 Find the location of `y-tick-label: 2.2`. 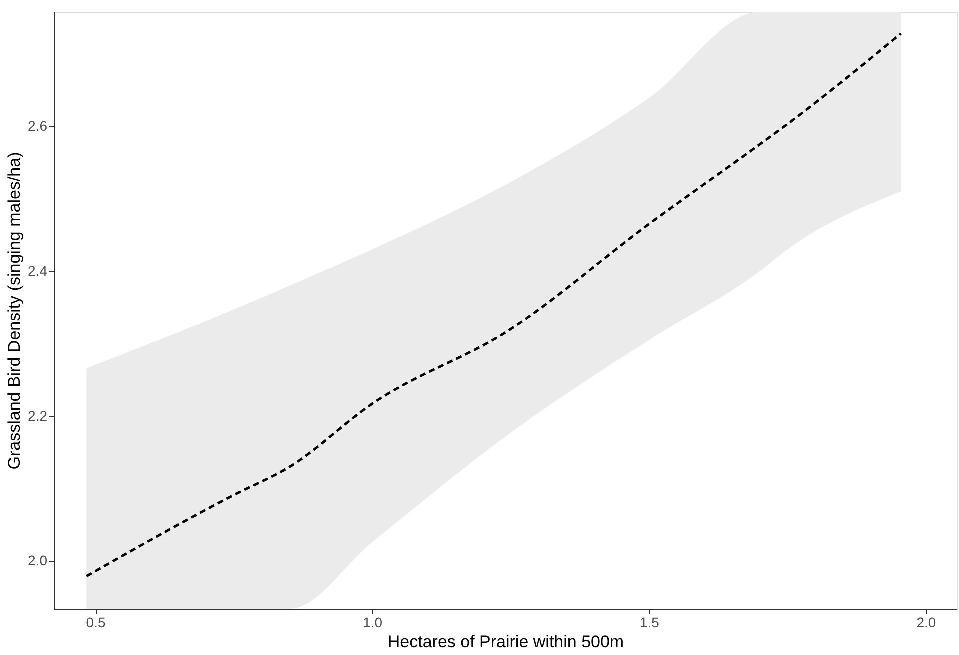

y-tick-label: 2.2 is located at coordinates (38, 416).